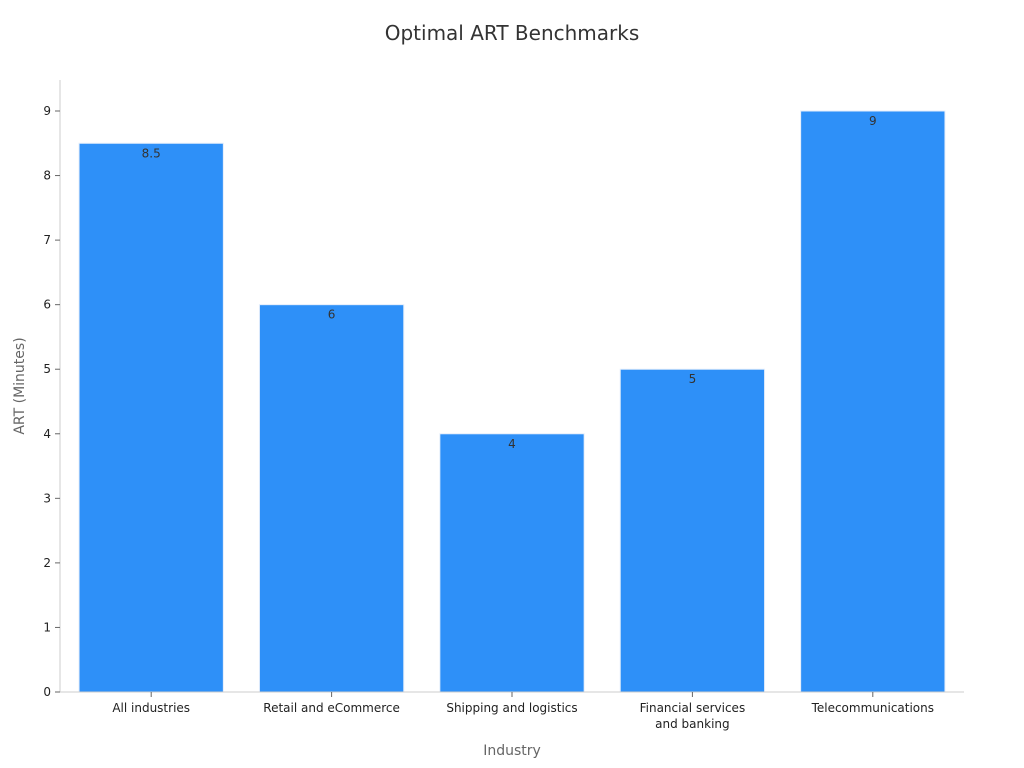 This screenshot has width=1024, height=768. What do you see at coordinates (47, 692) in the screenshot?
I see `y-tick-label-0: 0` at bounding box center [47, 692].